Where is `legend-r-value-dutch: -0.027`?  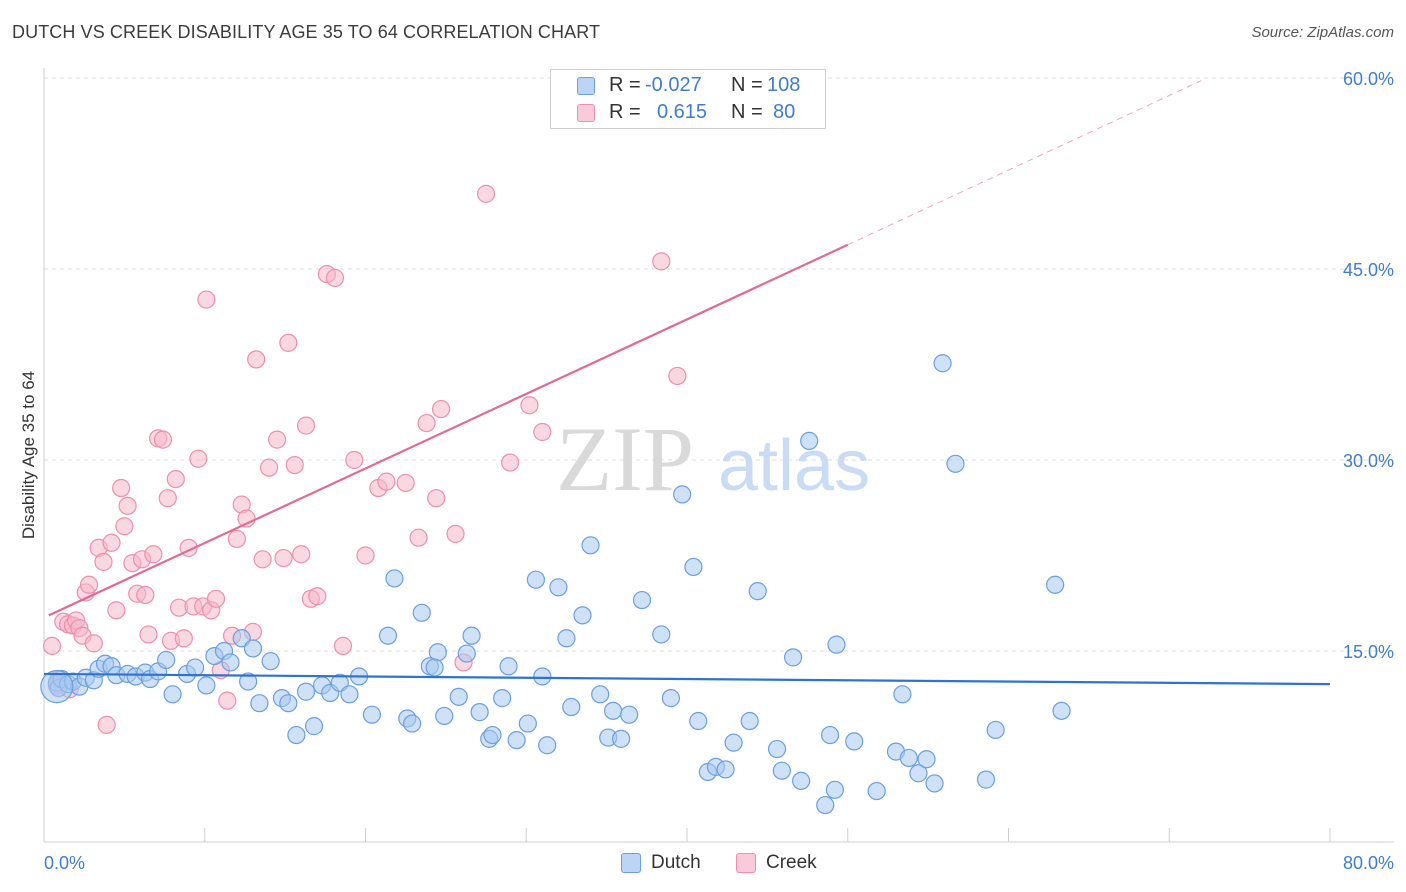 legend-r-value-dutch: -0.027 is located at coordinates (673, 85).